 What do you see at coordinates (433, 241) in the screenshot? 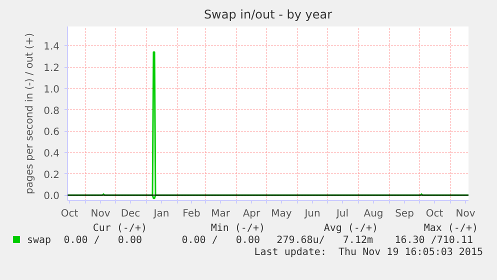
I see `text: 16.30 /710.11` at bounding box center [433, 241].